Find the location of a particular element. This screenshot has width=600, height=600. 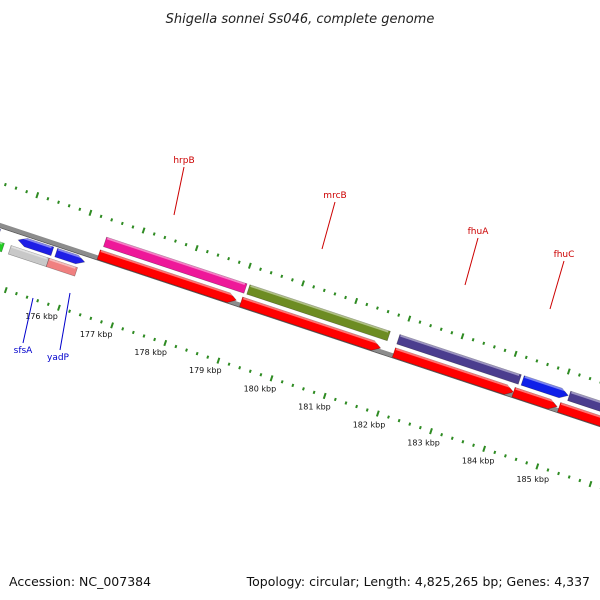

gene-hrpB is located at coordinates (175, 265).